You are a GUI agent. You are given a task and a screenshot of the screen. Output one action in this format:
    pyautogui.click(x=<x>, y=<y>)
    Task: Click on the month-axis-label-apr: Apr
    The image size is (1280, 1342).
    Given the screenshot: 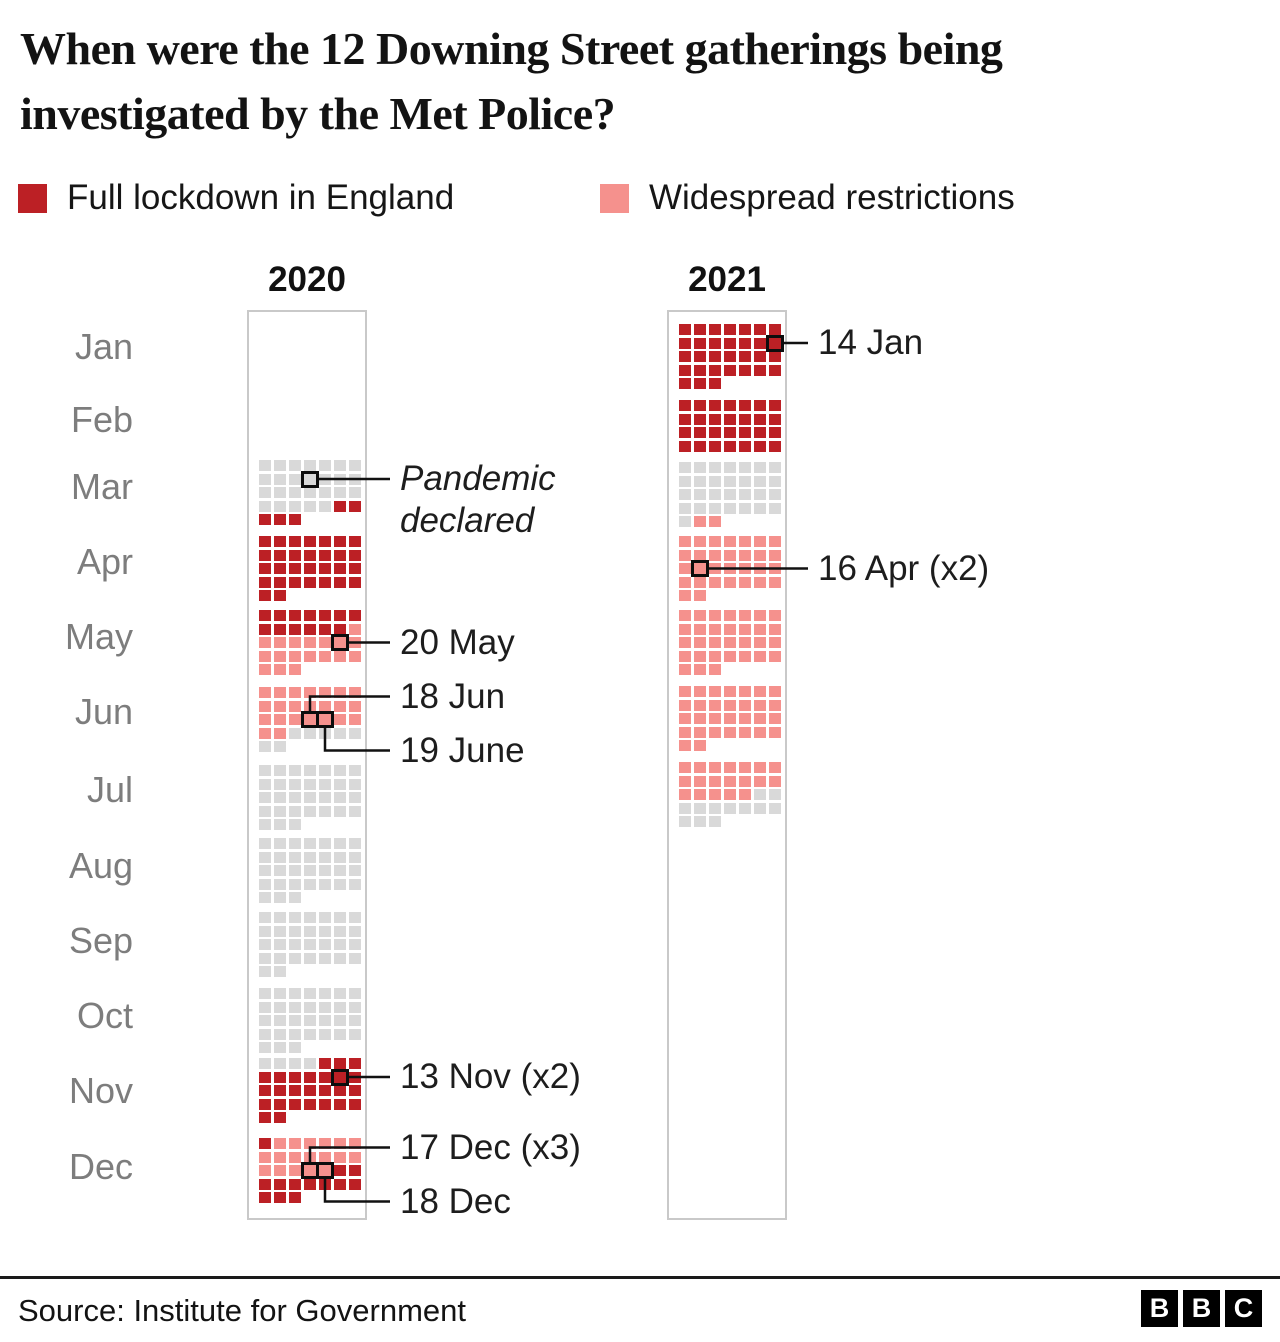 What is the action you would take?
    pyautogui.click(x=104, y=561)
    